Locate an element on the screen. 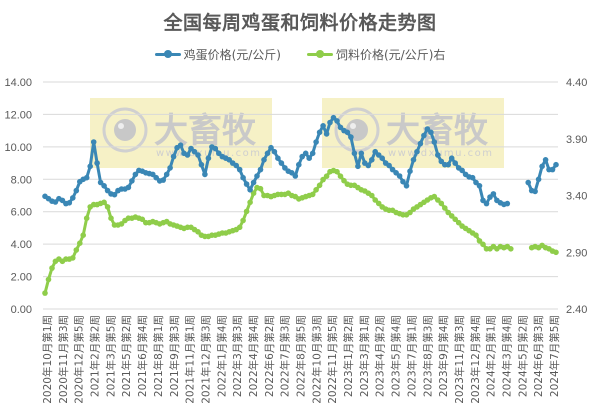 This screenshot has width=600, height=414. legend-item-egg: 鸡蛋价格(元/公斤) is located at coordinates (217, 54).